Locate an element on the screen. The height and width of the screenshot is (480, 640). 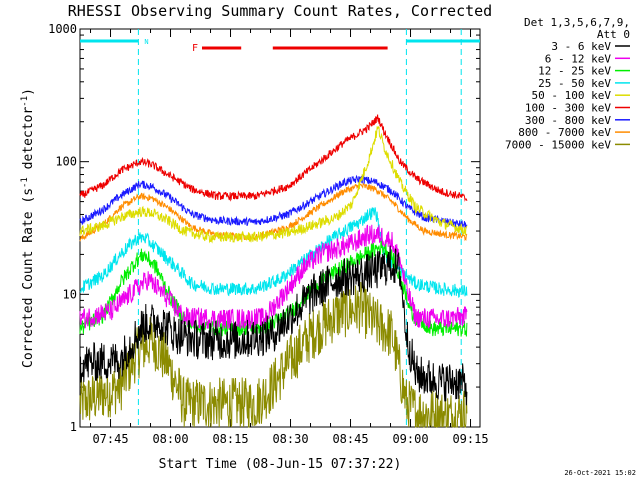
status-bars: NF is located at coordinates (280, 46).